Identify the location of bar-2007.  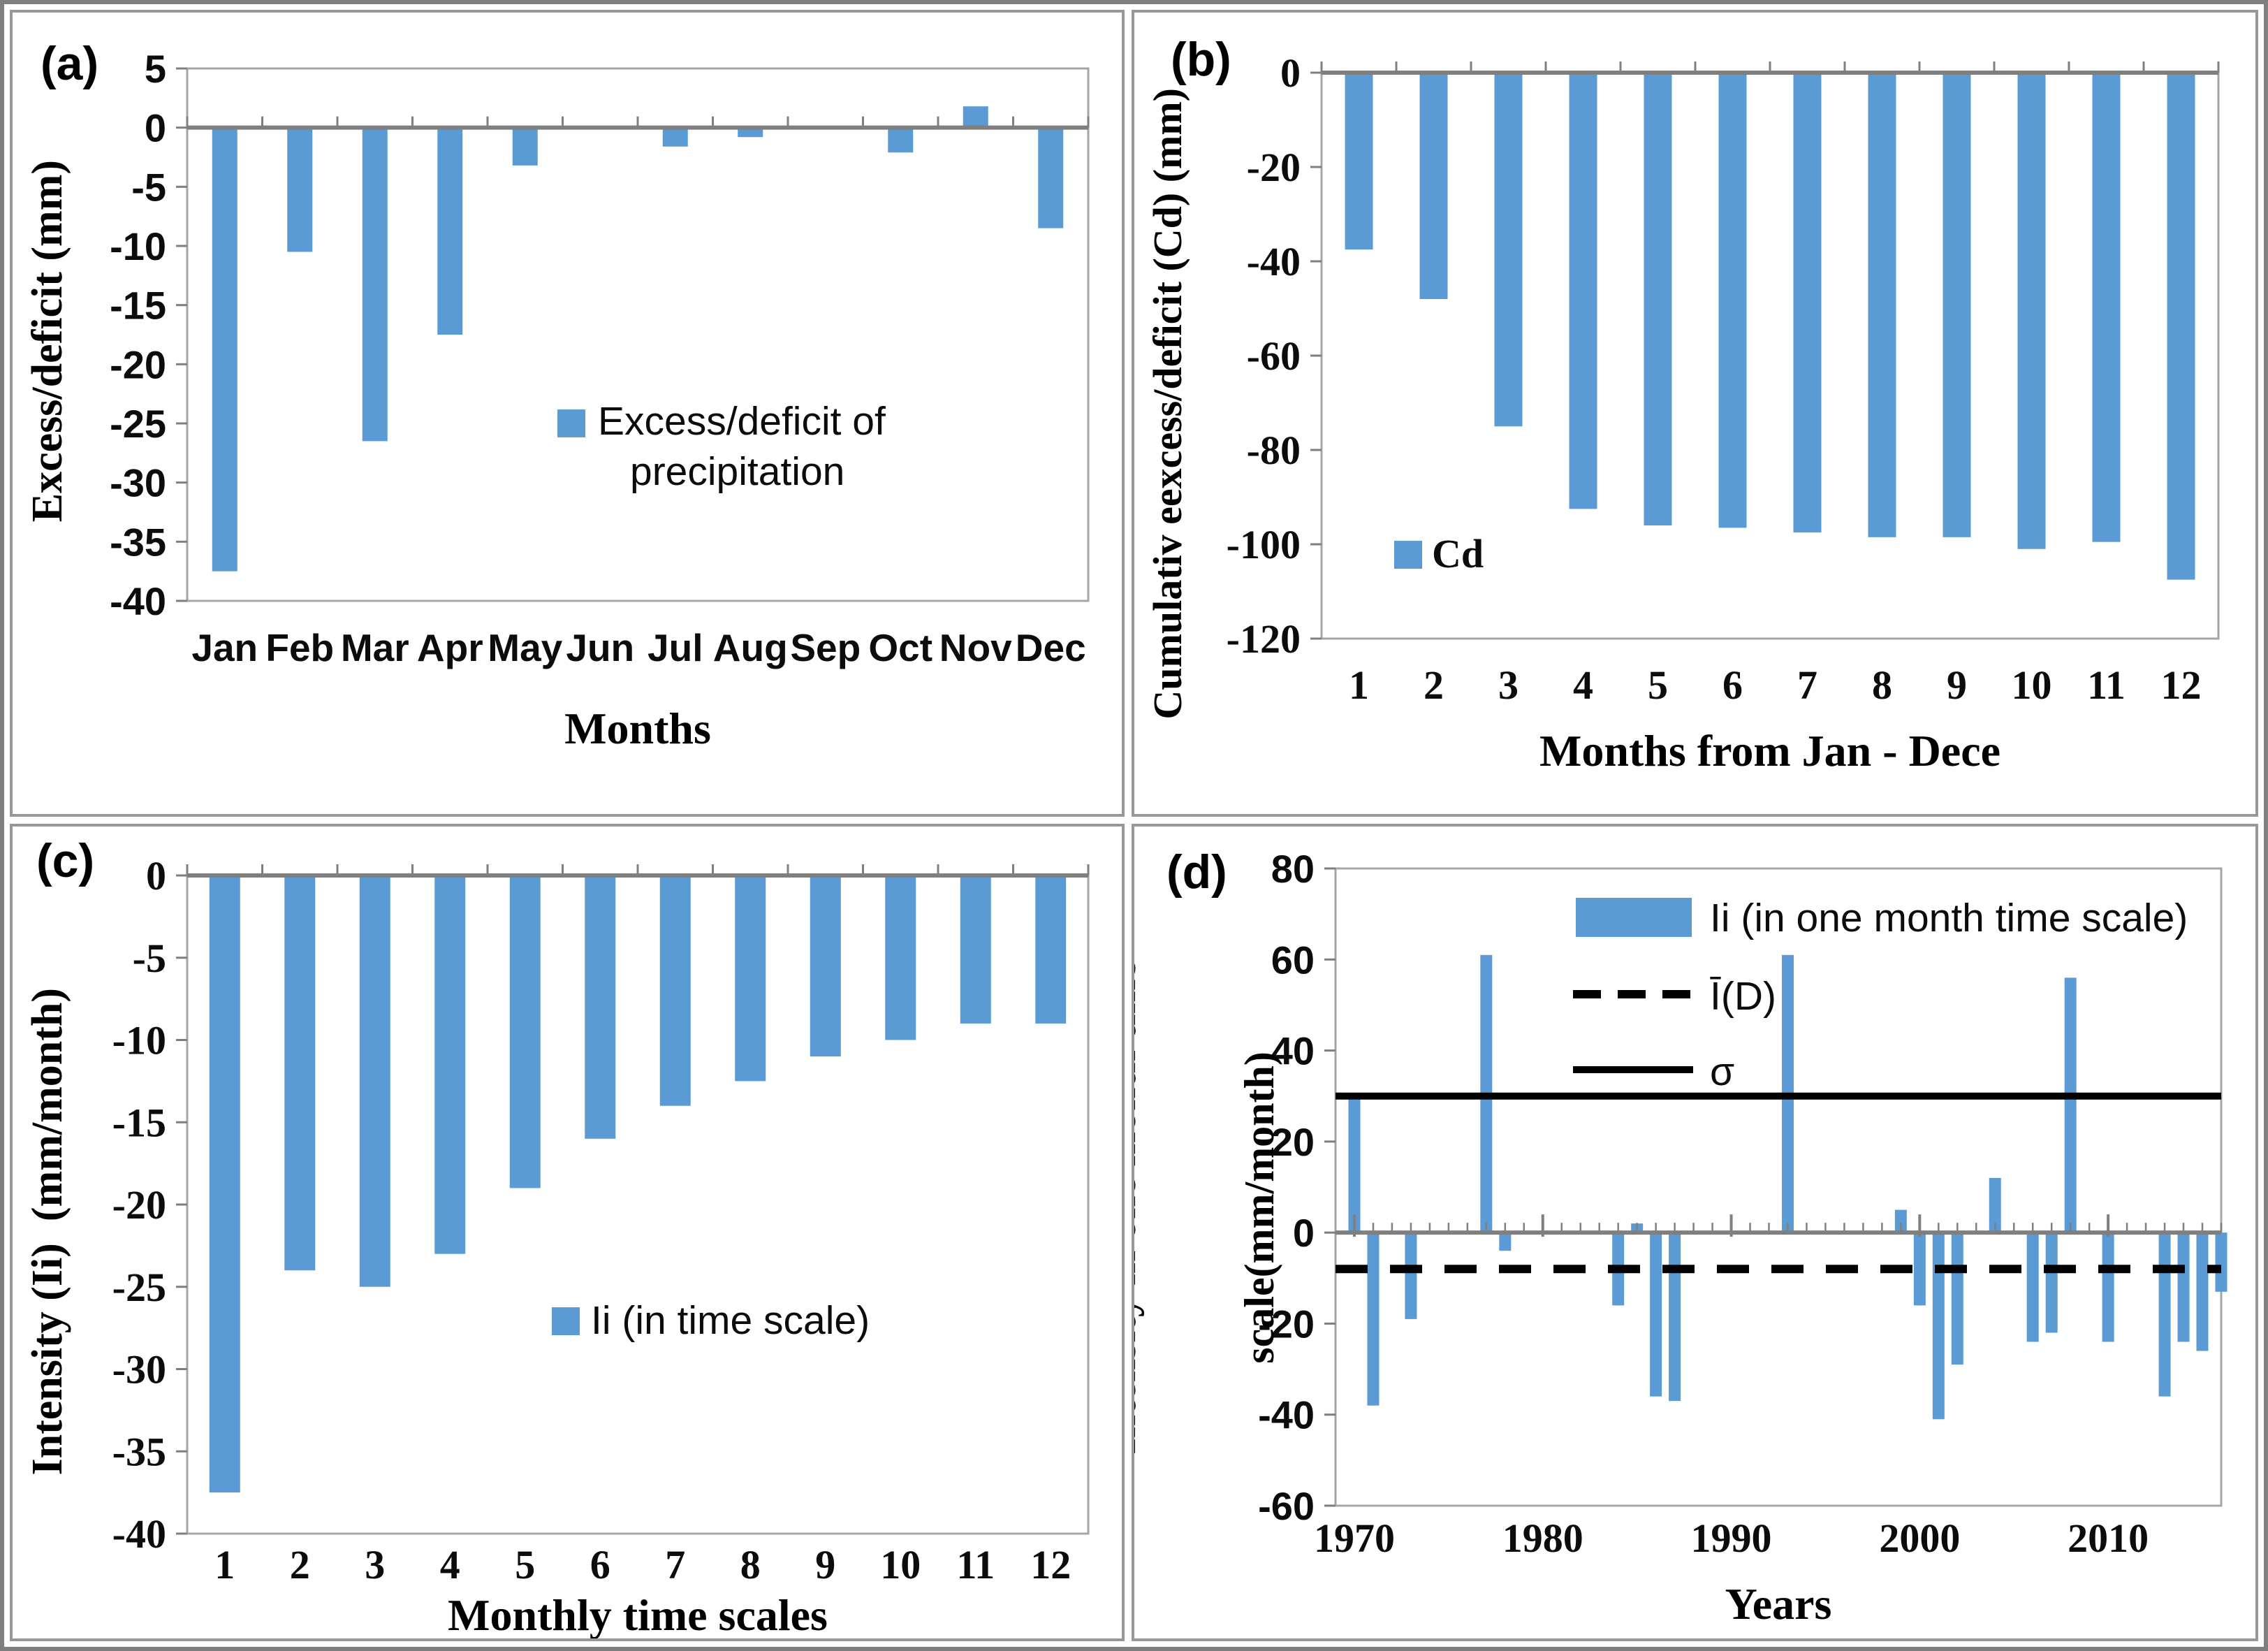
(2051, 1282).